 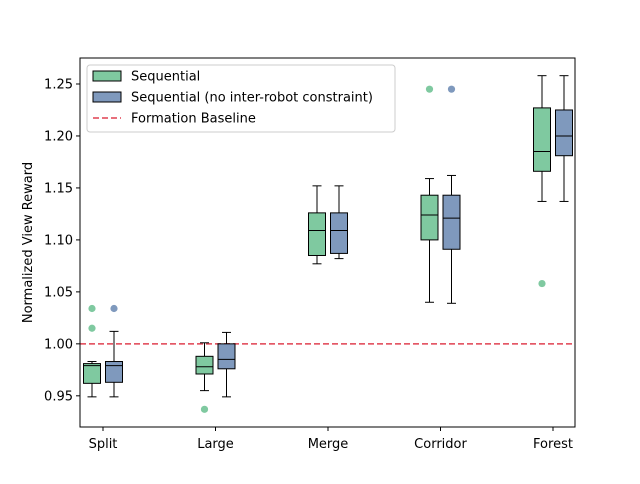 What do you see at coordinates (215, 444) in the screenshot?
I see `x-tick-label: Large` at bounding box center [215, 444].